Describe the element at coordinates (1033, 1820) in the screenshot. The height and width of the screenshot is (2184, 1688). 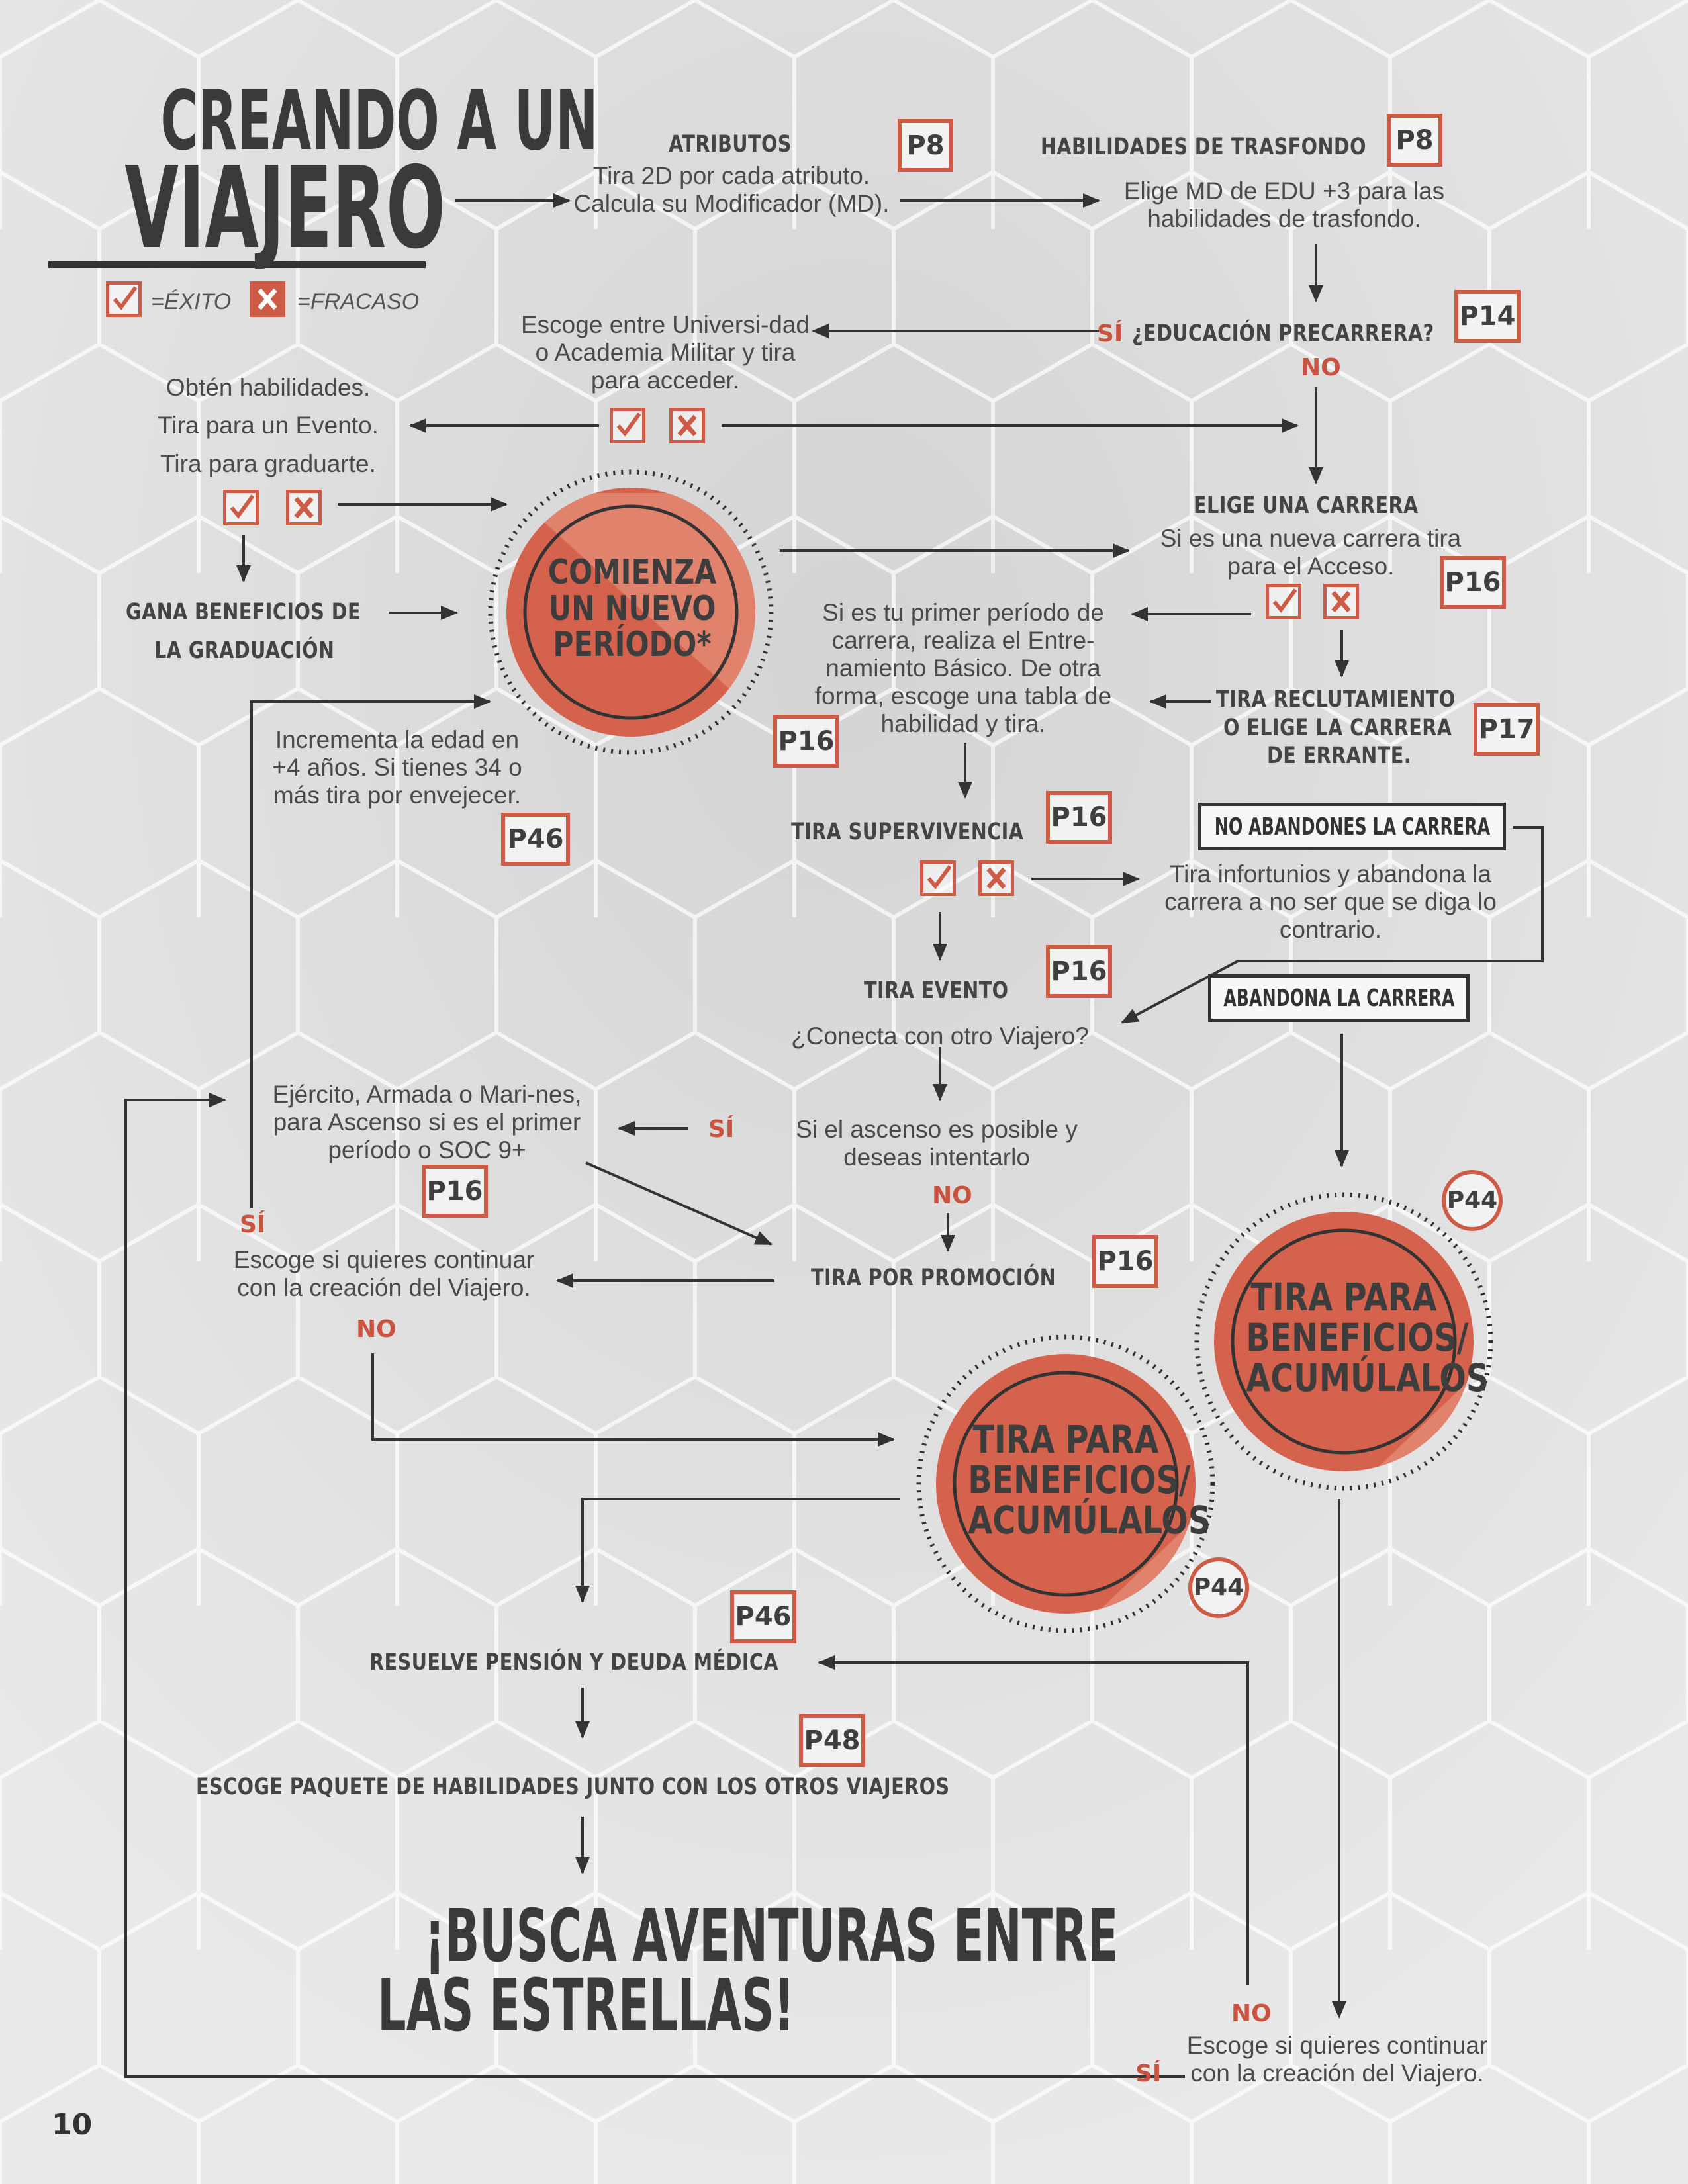
I see `arrow-no-pension` at that location.